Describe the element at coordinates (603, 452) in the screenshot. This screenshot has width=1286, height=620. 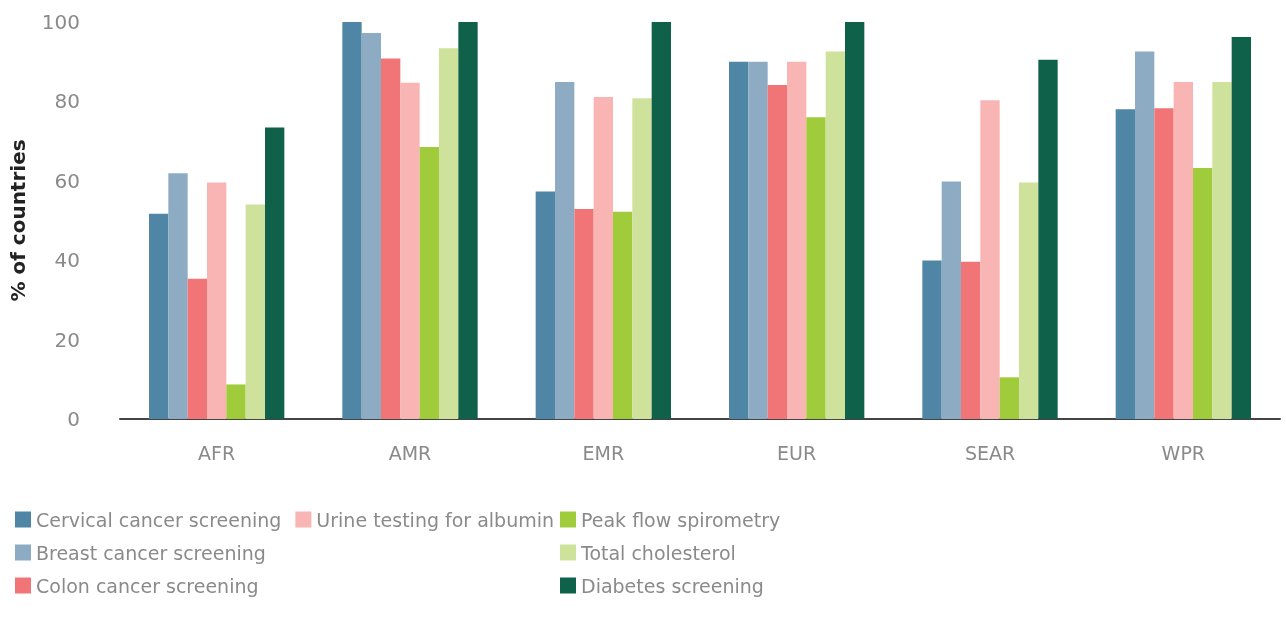
I see `x-tick-label: EMR` at that location.